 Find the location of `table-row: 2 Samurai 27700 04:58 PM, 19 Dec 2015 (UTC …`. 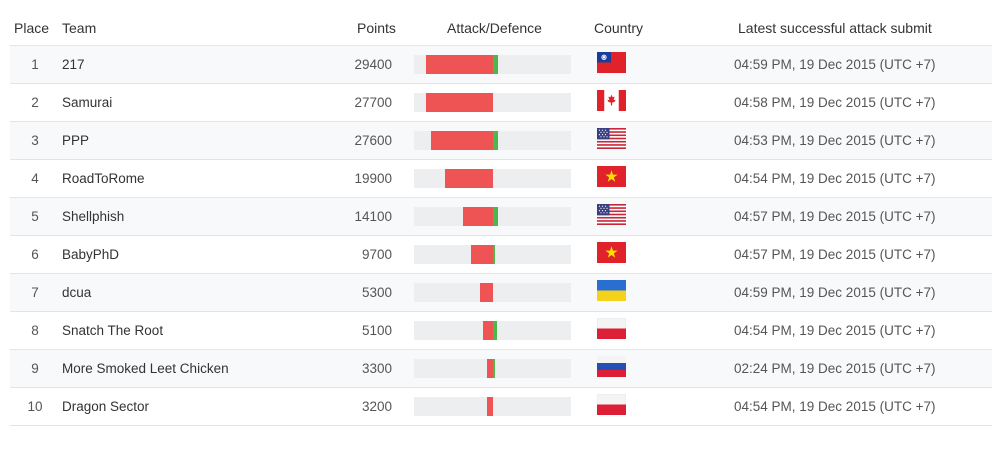

table-row: 2 Samurai 27700 04:58 PM, 19 Dec 2015 (UTC … is located at coordinates (501, 103).